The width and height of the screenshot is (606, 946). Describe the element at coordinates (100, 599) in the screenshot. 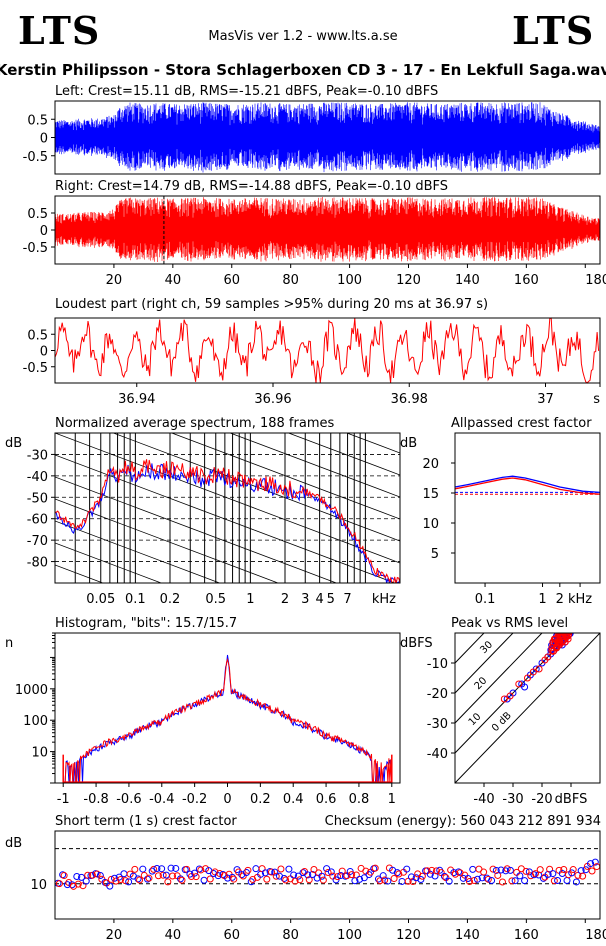

I see `x-tick-label: 0.05` at that location.